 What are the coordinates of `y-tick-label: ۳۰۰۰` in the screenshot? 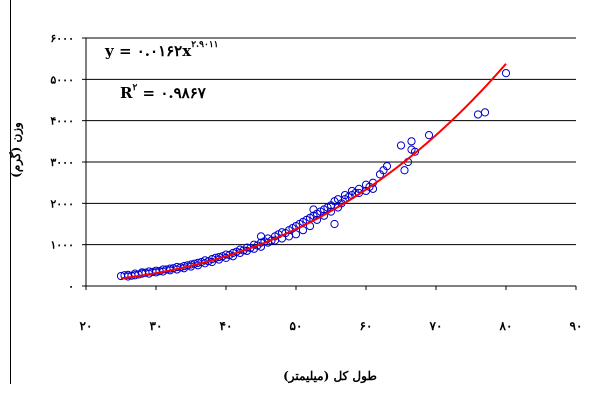 It's located at (62, 162).